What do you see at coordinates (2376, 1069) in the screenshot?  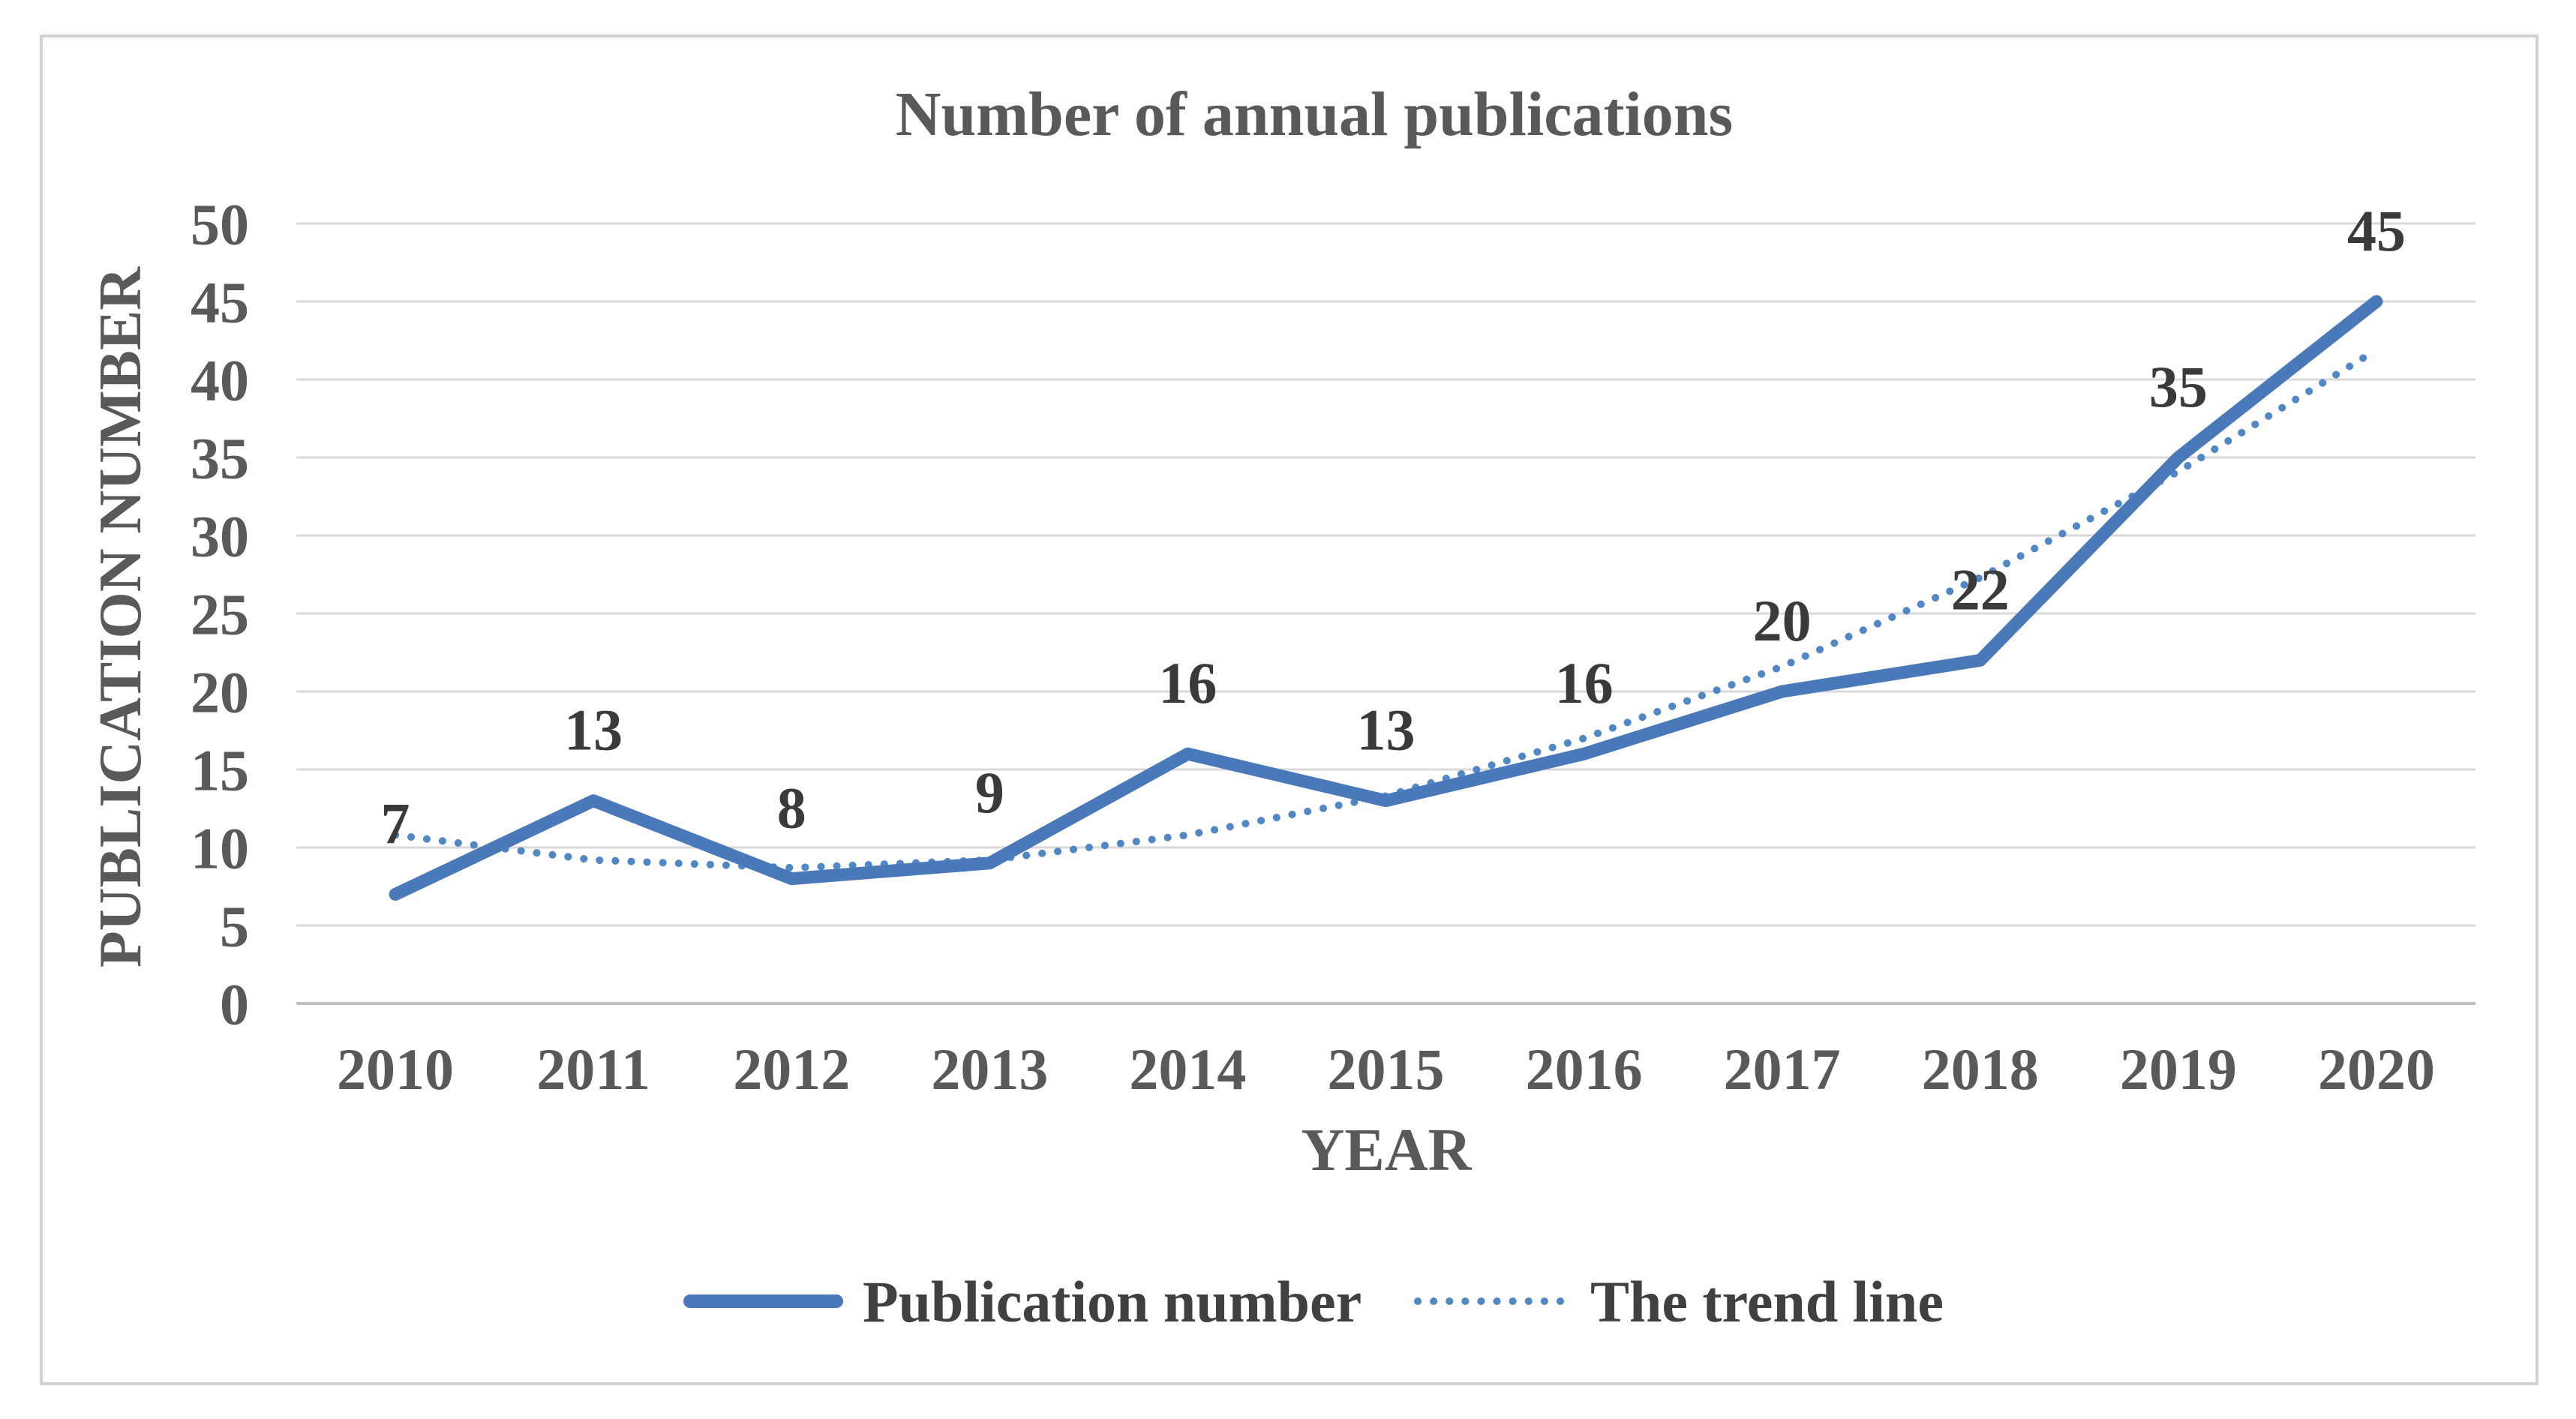 I see `x-tick-label-2020: 2020` at bounding box center [2376, 1069].